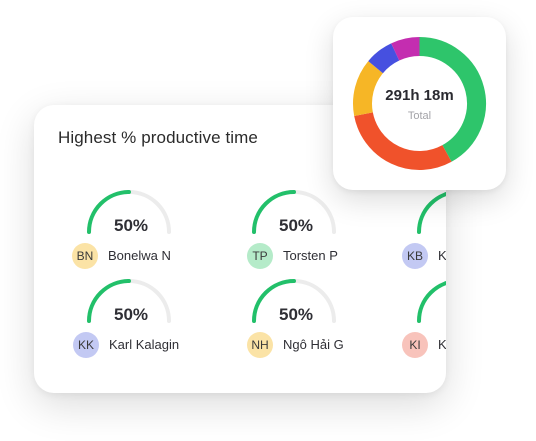 This screenshot has width=536, height=441. Describe the element at coordinates (85, 256) in the screenshot. I see `avatar: BN` at that location.